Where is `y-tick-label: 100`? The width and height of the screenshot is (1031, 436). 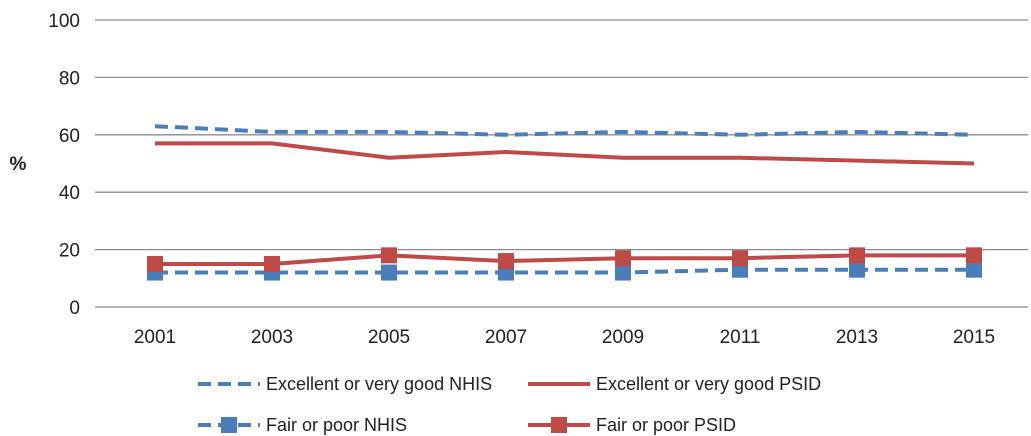 y-tick-label: 100 is located at coordinates (64, 21).